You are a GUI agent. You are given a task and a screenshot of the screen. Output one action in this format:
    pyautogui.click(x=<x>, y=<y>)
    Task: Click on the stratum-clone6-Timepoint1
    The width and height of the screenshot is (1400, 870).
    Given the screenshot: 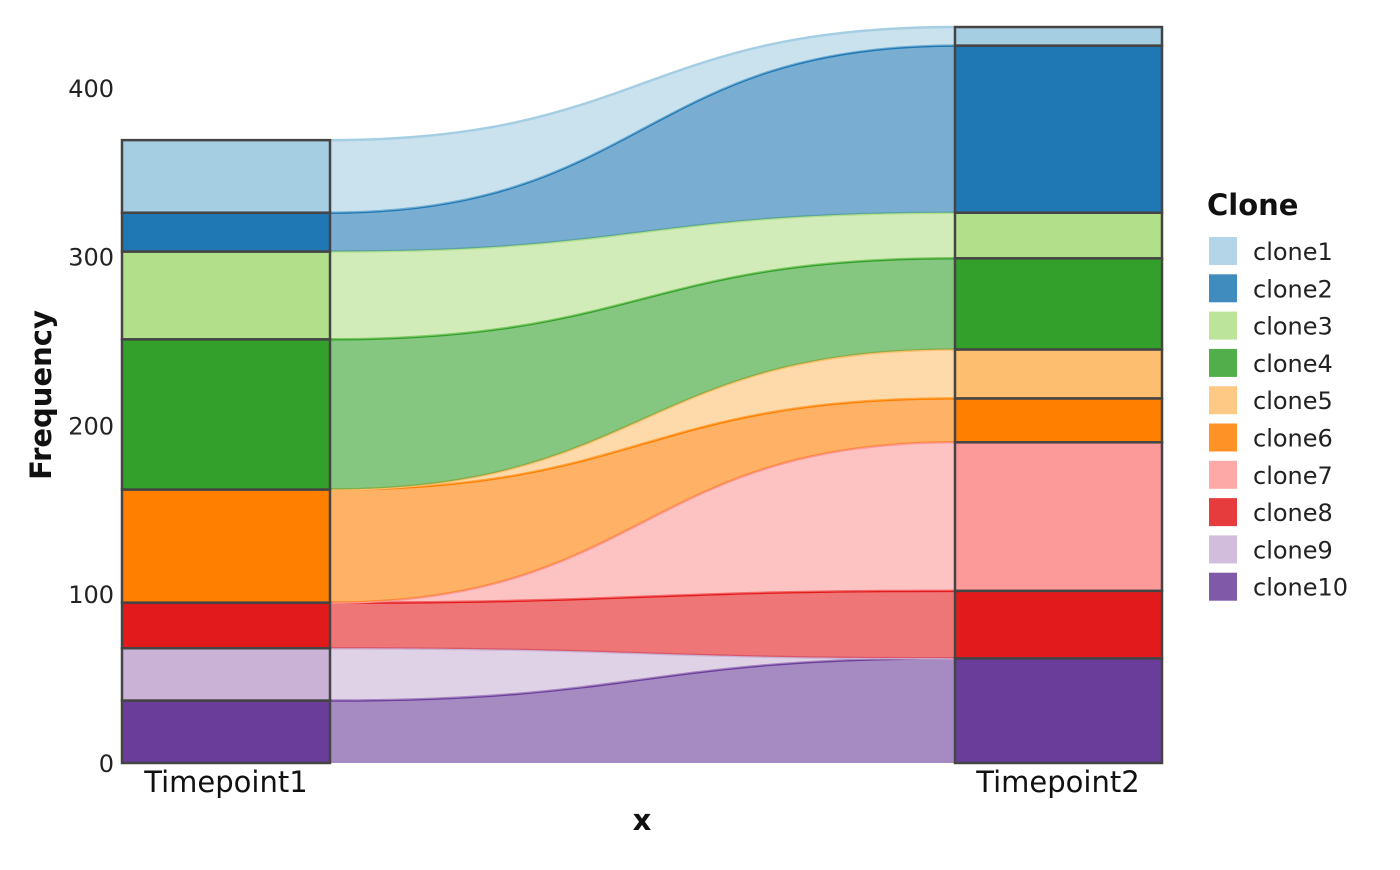 What is the action you would take?
    pyautogui.click(x=226, y=546)
    